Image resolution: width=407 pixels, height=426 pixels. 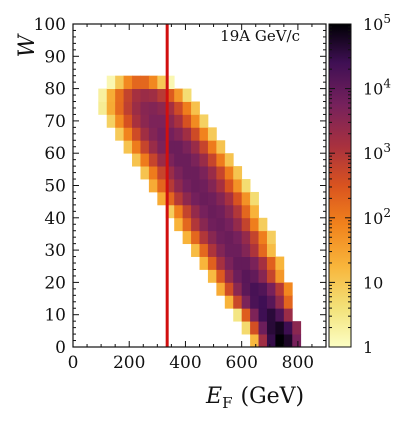 I want to click on y-tick-label: 70, so click(x=55, y=122).